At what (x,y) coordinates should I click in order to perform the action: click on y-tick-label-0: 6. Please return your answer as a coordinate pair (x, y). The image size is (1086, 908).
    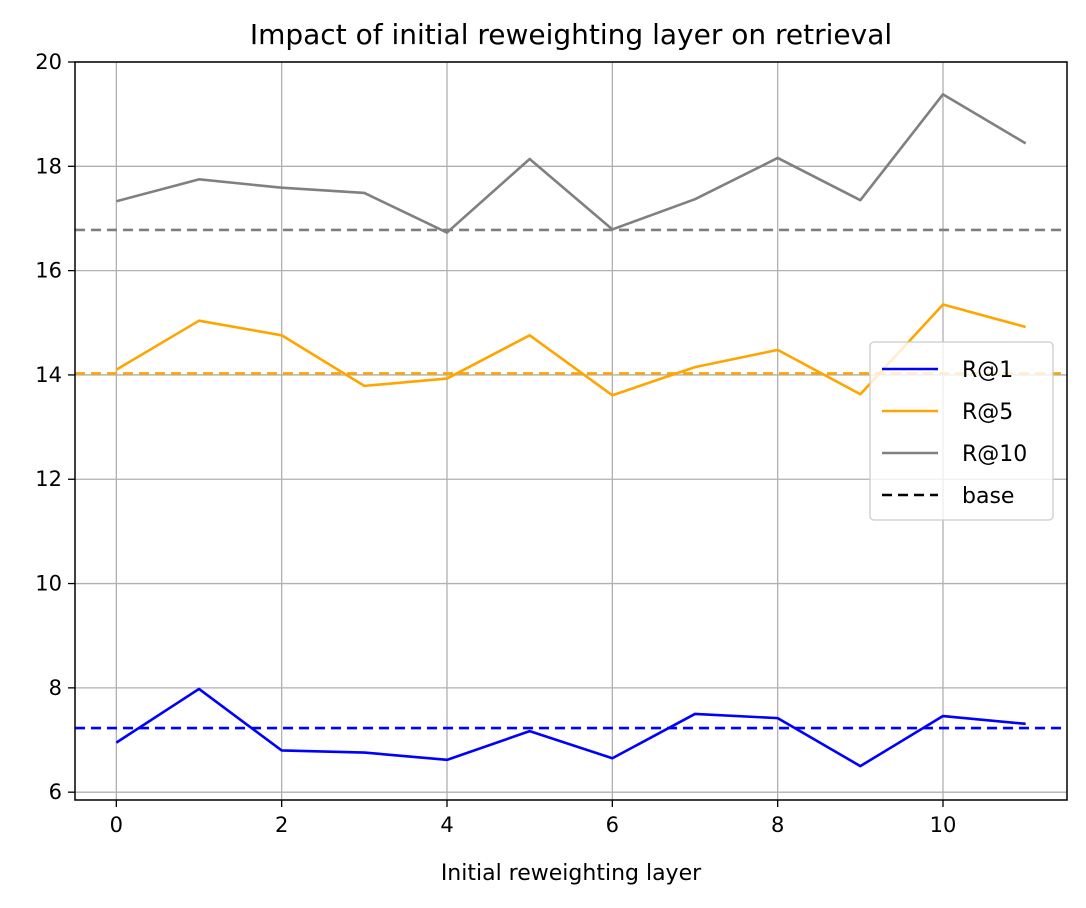
    Looking at the image, I should click on (55, 792).